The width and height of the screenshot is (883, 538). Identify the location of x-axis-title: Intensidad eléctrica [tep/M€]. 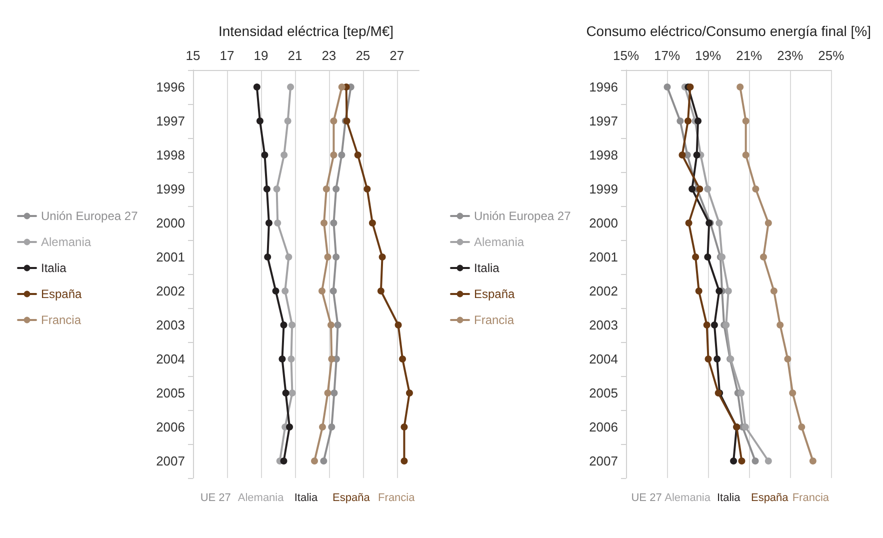
(306, 31).